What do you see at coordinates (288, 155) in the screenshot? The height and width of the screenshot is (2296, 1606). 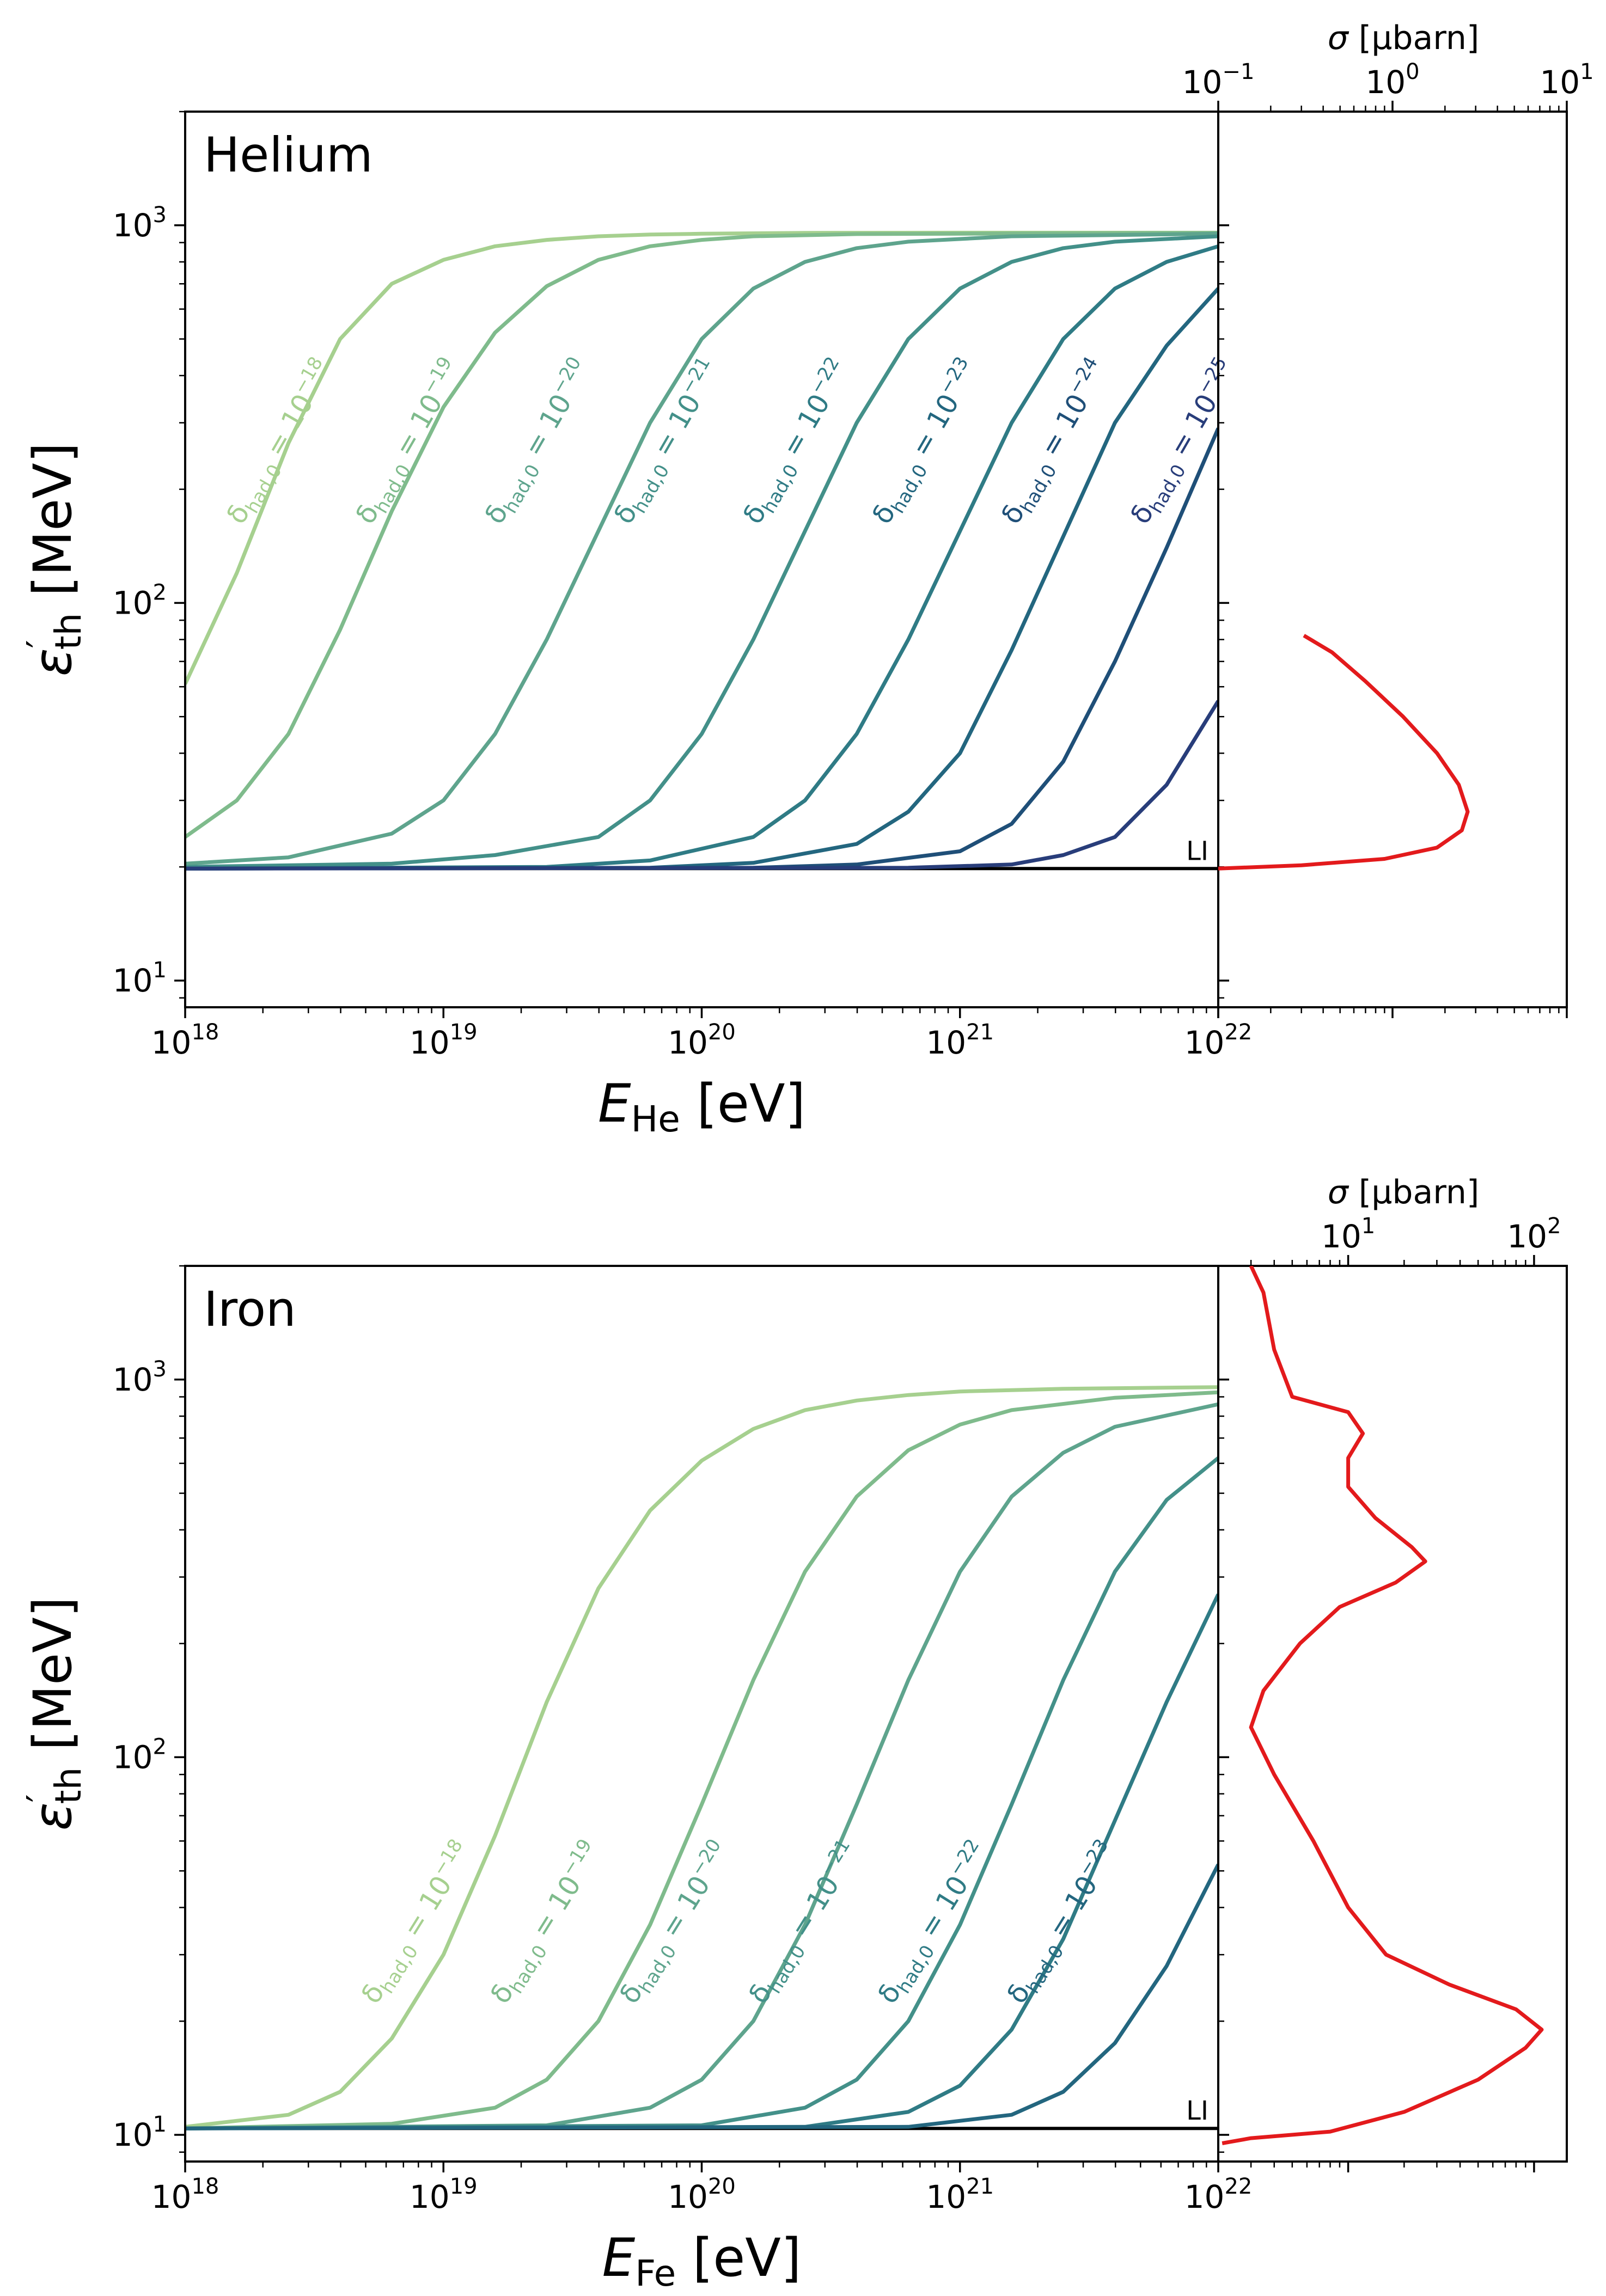 I see `panel-label: Helium` at bounding box center [288, 155].